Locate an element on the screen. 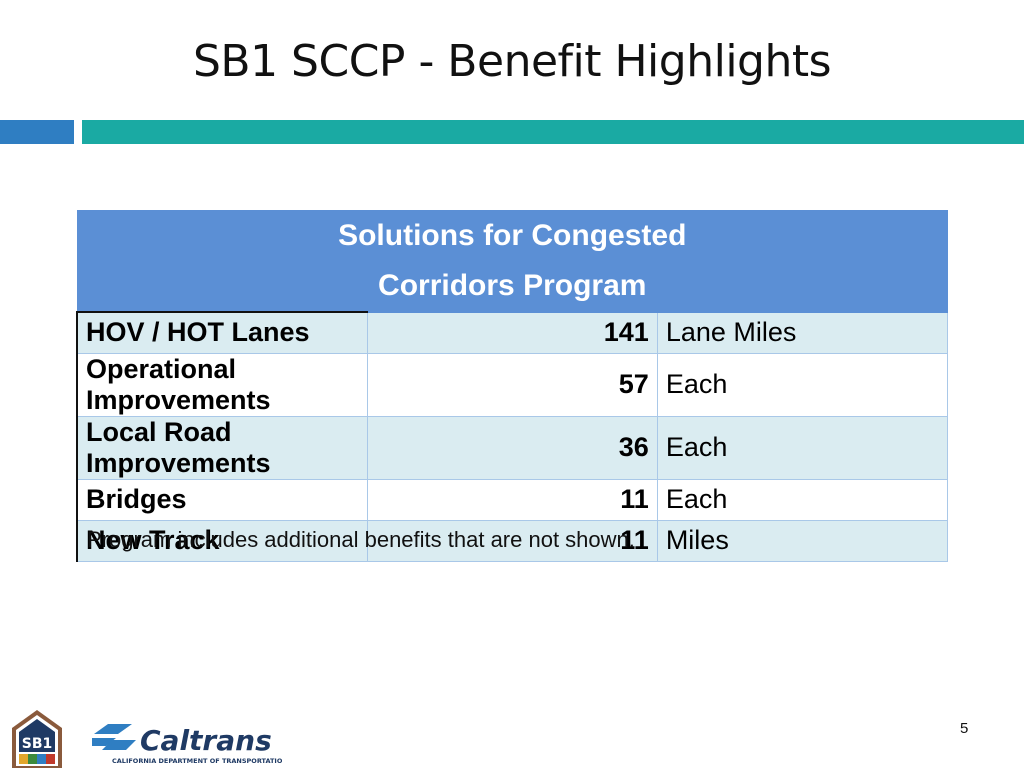 This screenshot has height=768, width=1024. sb1-logo-text: SB1 is located at coordinates (37, 744).